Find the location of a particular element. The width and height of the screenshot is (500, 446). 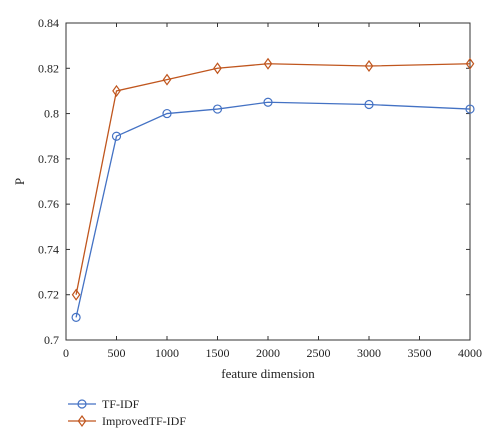

y-tick-label: 0.74 is located at coordinates (48, 249).